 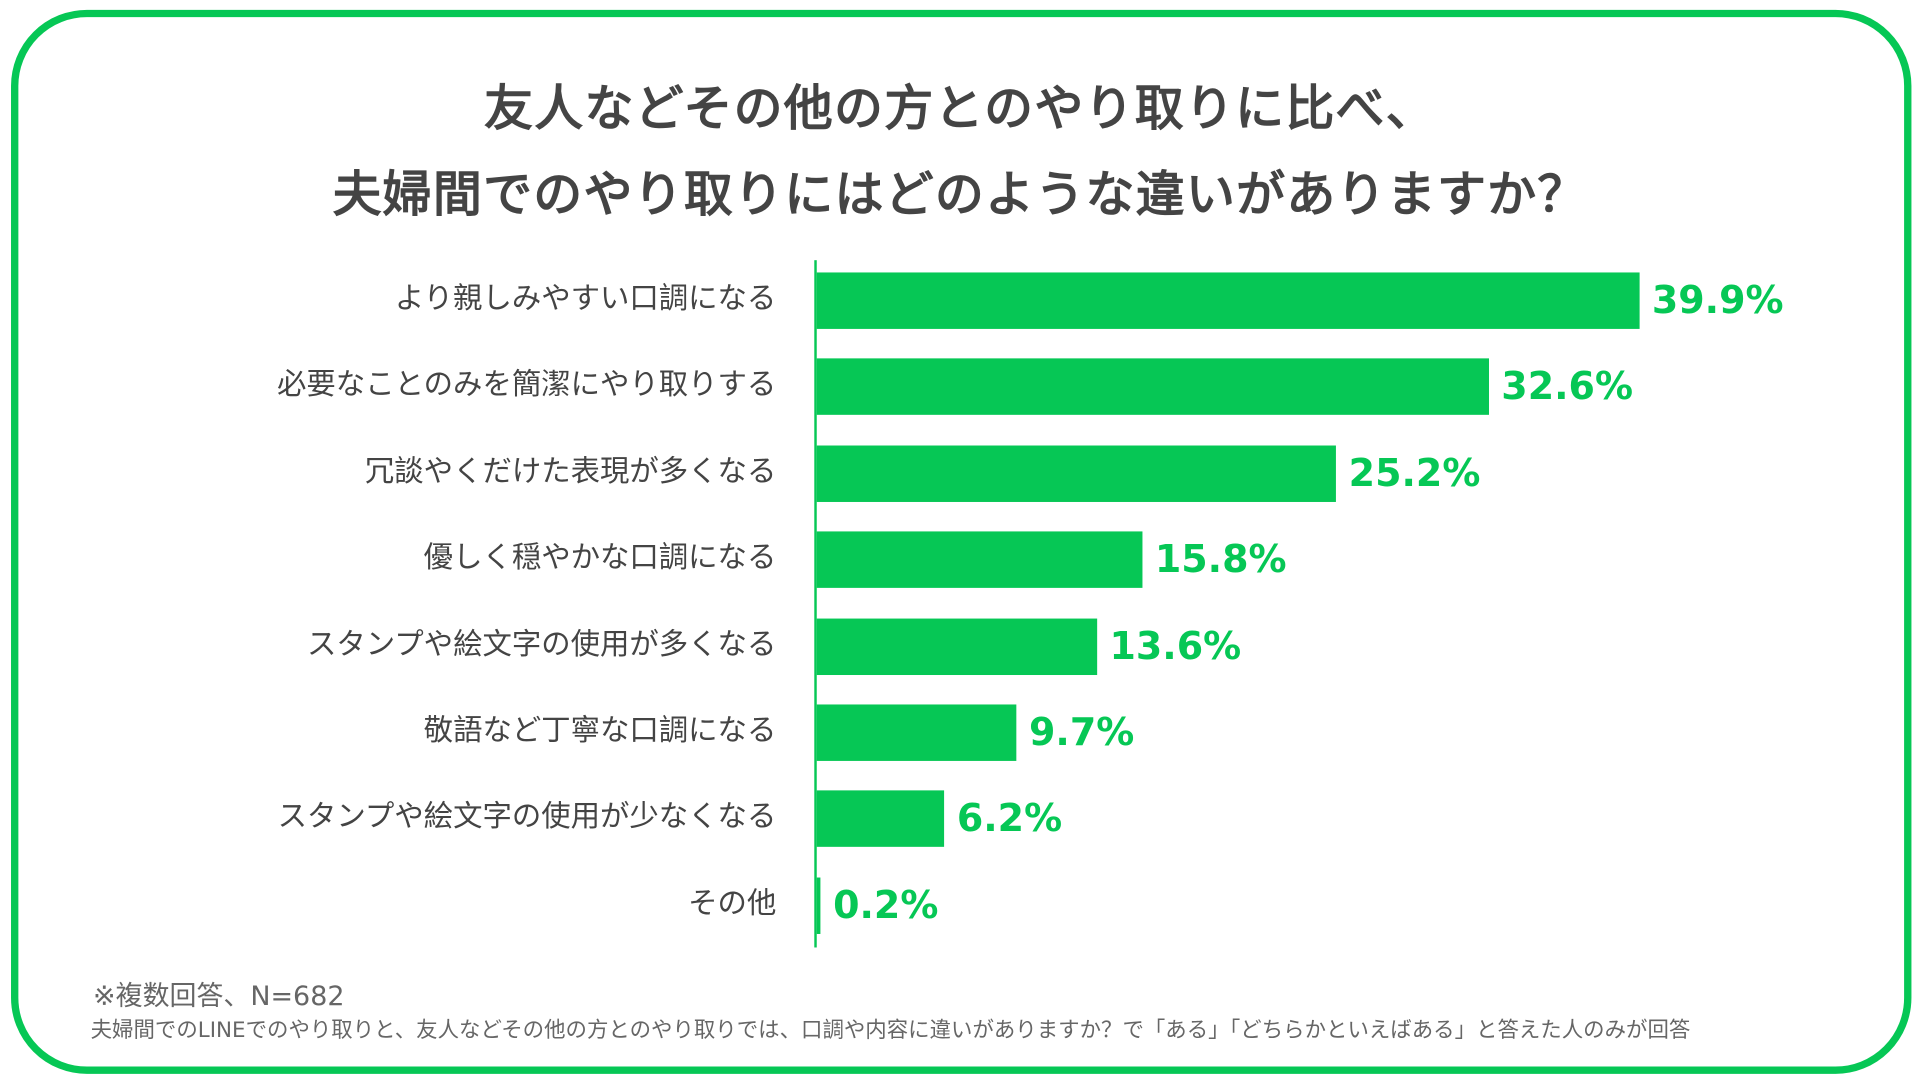 I want to click on value-label: 32.6%, so click(x=1567, y=387).